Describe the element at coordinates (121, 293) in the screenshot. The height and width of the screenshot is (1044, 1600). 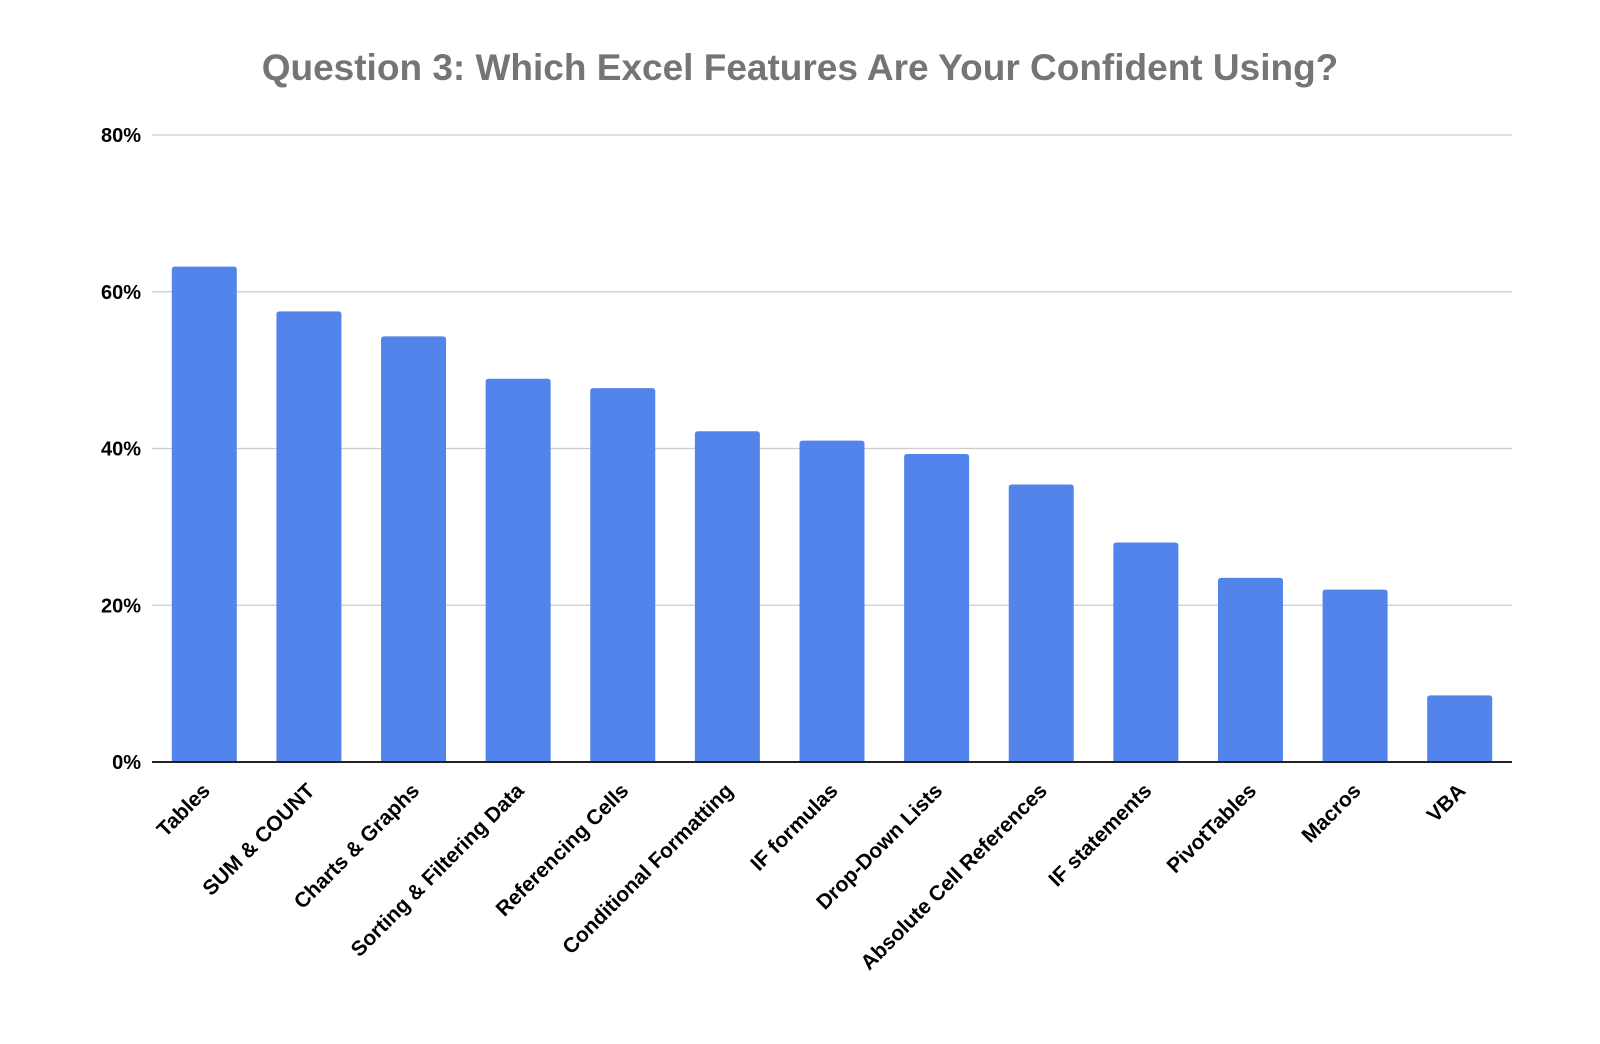
I see `y-tick-label: 60%` at that location.